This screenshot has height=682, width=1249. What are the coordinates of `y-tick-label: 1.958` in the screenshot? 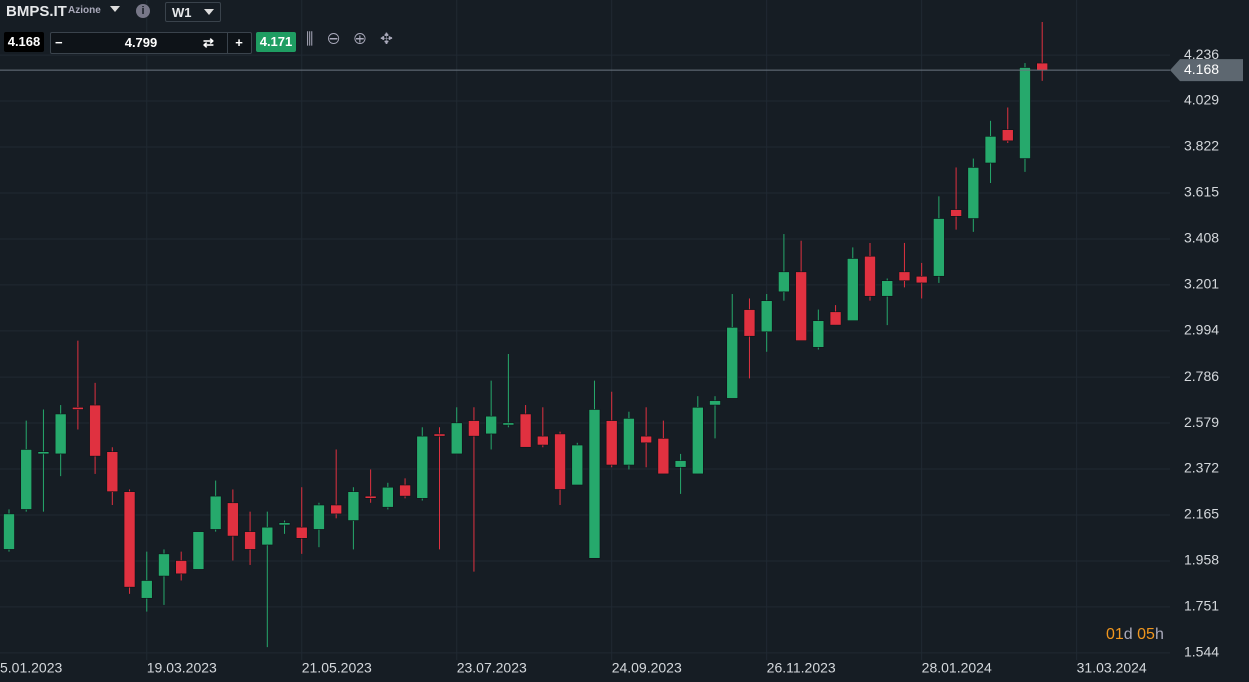 It's located at (1201, 560).